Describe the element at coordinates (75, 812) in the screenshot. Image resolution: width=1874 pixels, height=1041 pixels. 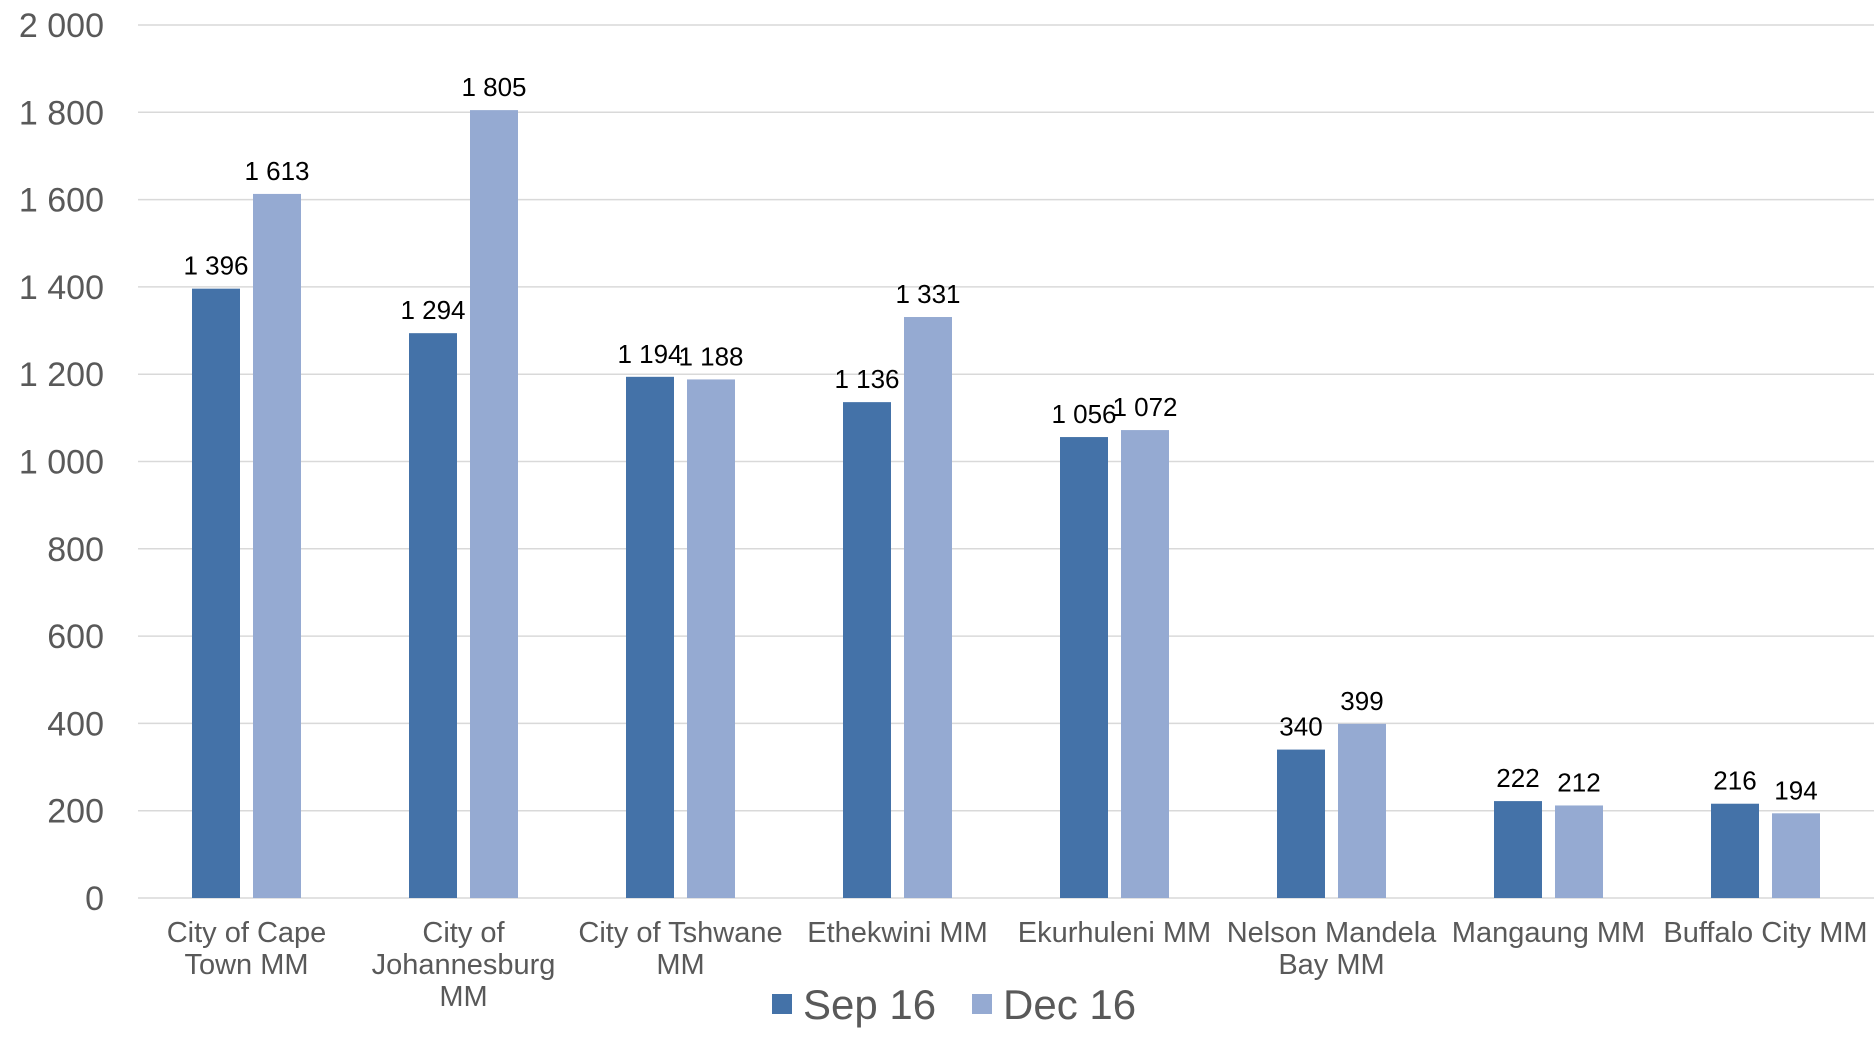
I see `y-tick-label: 200` at that location.